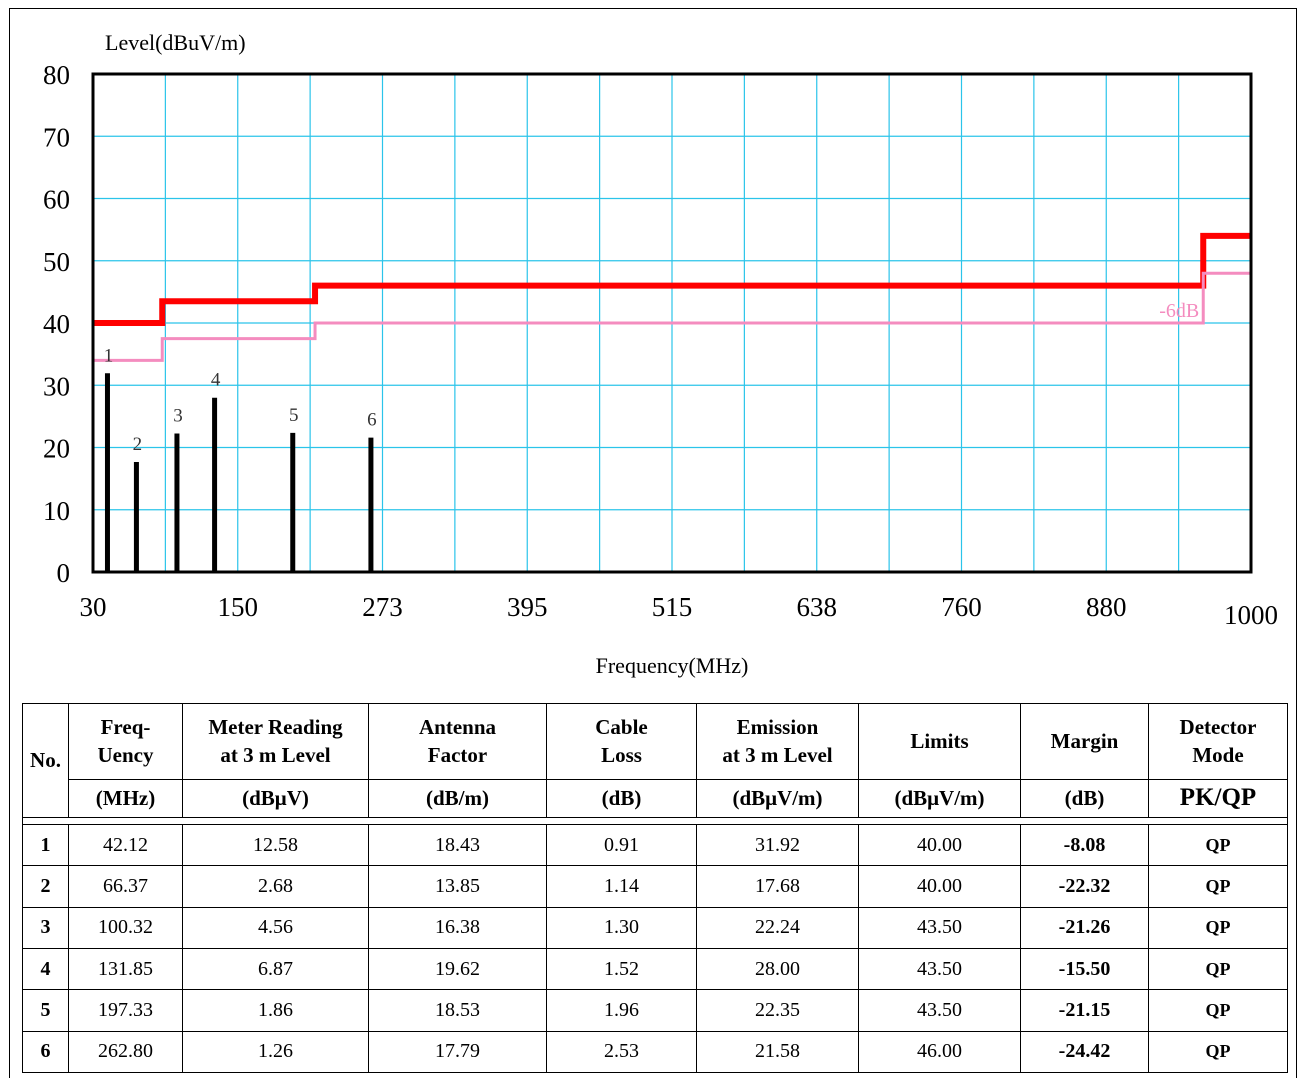 The image size is (1303, 1082). Describe the element at coordinates (1106, 607) in the screenshot. I see `x-tick-label: 880` at that location.